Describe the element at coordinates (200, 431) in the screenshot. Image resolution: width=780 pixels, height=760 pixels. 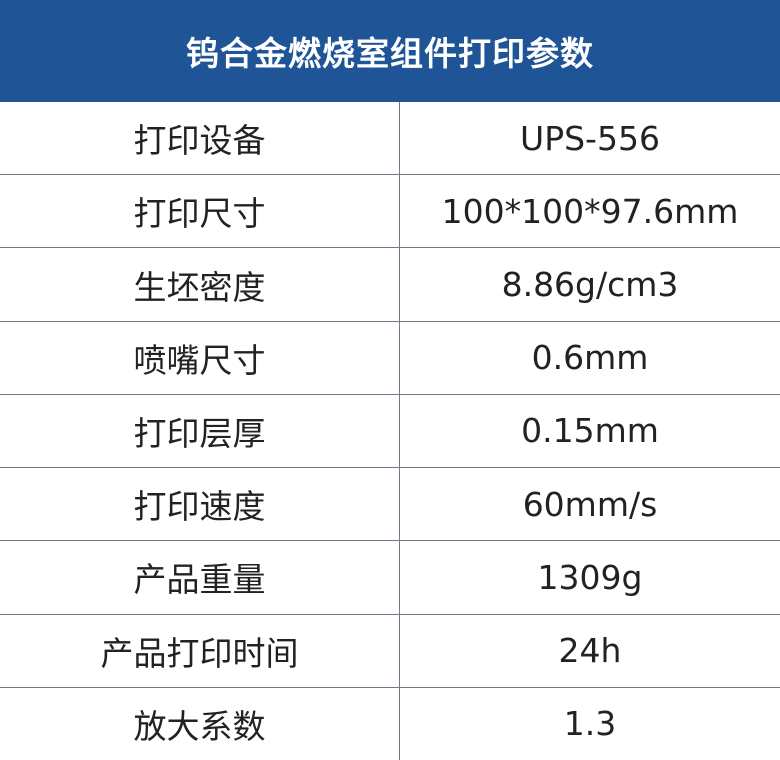
I see `parameter-label: 打印层厚` at that location.